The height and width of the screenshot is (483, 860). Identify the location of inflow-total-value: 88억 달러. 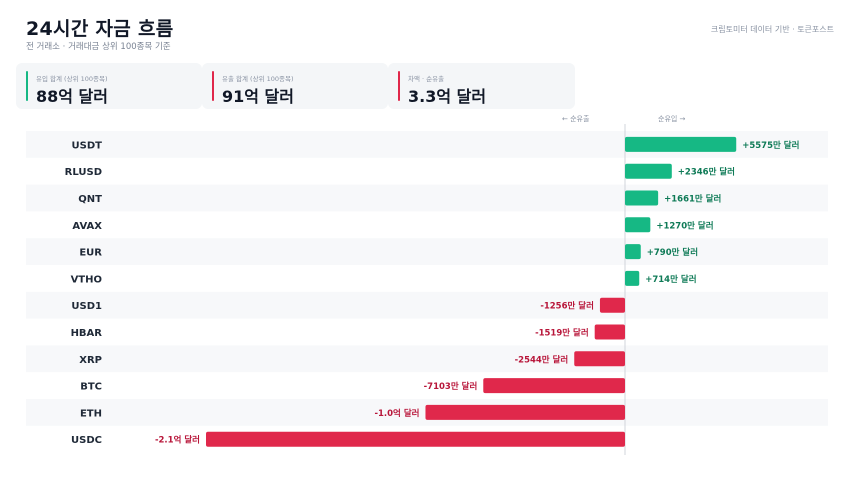
(72, 96).